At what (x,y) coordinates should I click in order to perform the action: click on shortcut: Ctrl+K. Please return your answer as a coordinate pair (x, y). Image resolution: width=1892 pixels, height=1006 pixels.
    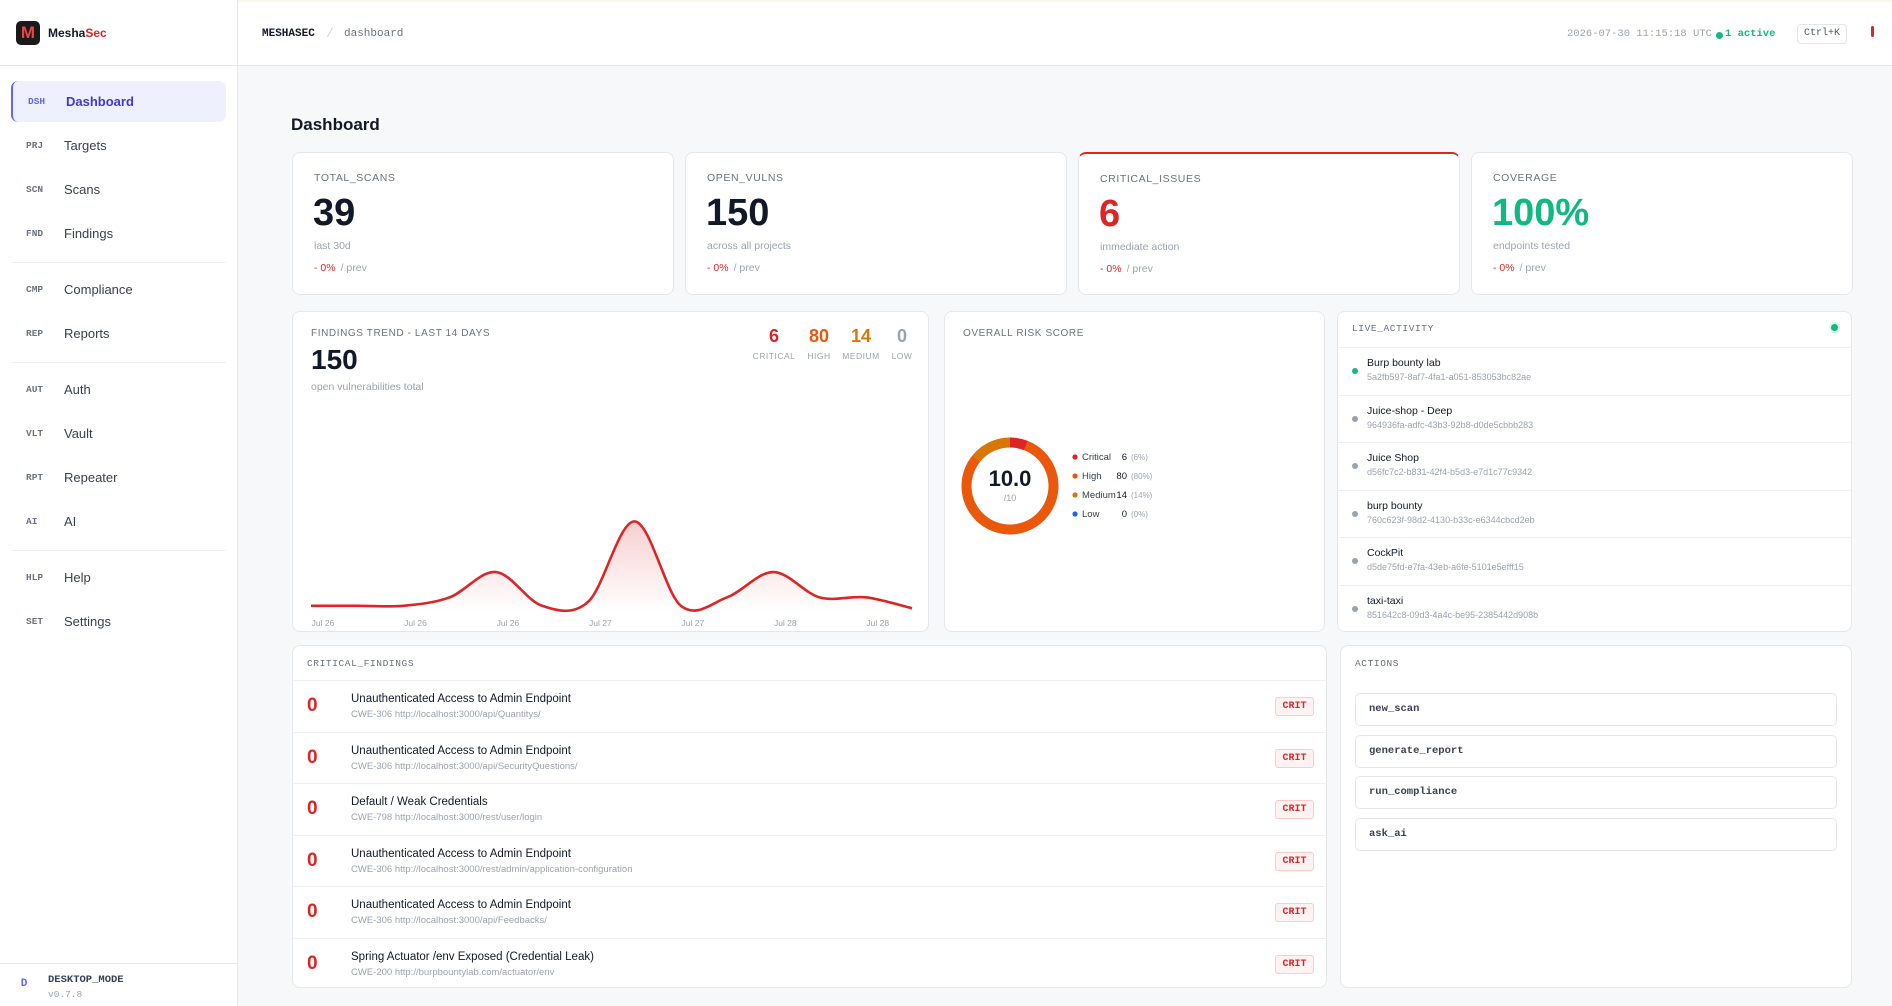
    Looking at the image, I should click on (1822, 34).